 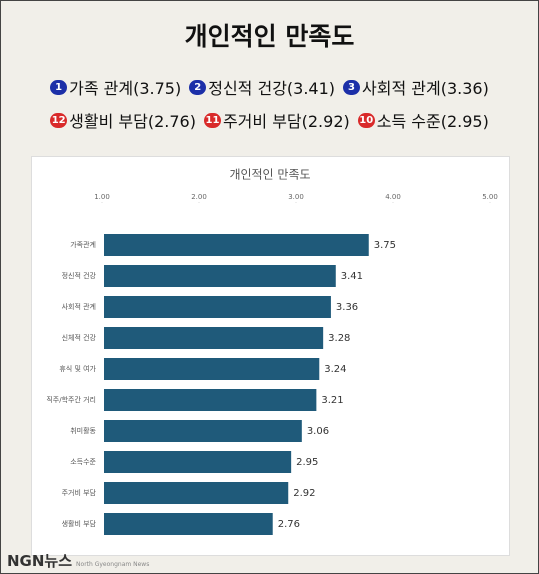 What do you see at coordinates (77, 368) in the screenshot?
I see `y-tick-label: 휴식 및 여가` at bounding box center [77, 368].